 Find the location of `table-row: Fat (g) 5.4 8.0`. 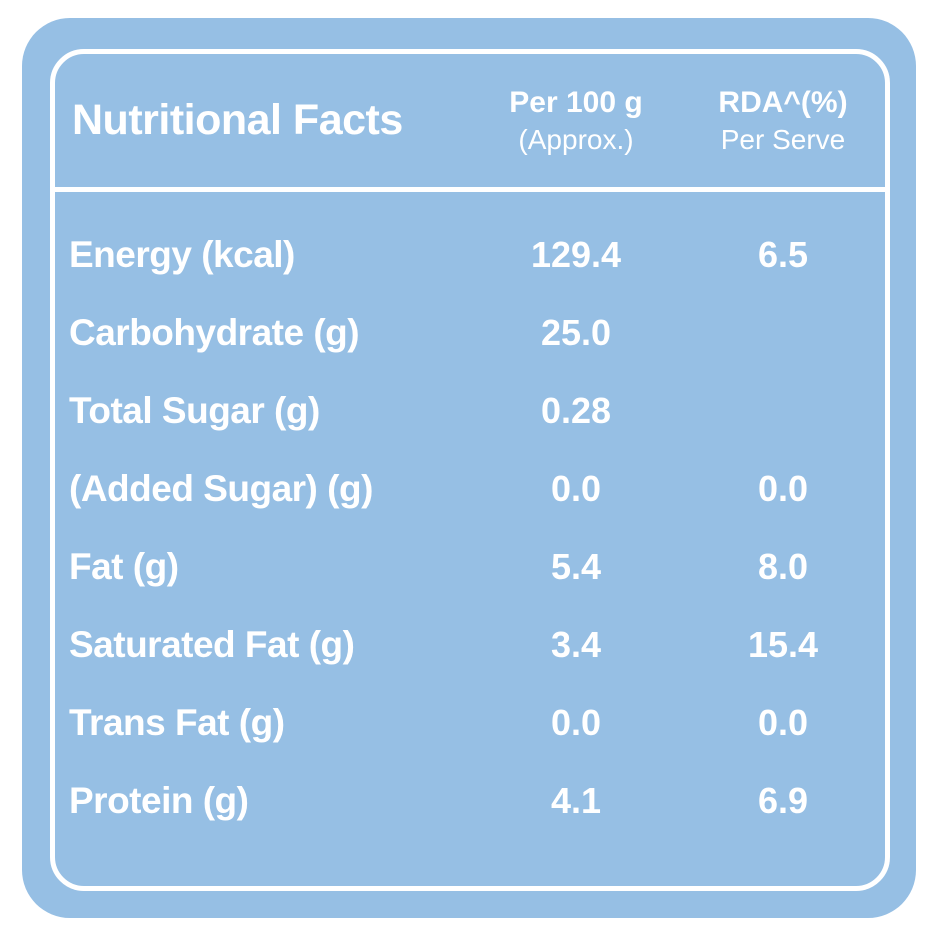

table-row: Fat (g) 5.4 8.0 is located at coordinates (470, 567).